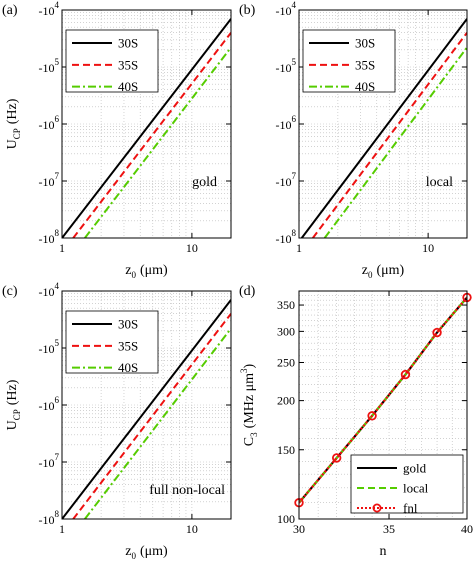  What do you see at coordinates (286, 450) in the screenshot?
I see `y-tick-label: 150` at bounding box center [286, 450].